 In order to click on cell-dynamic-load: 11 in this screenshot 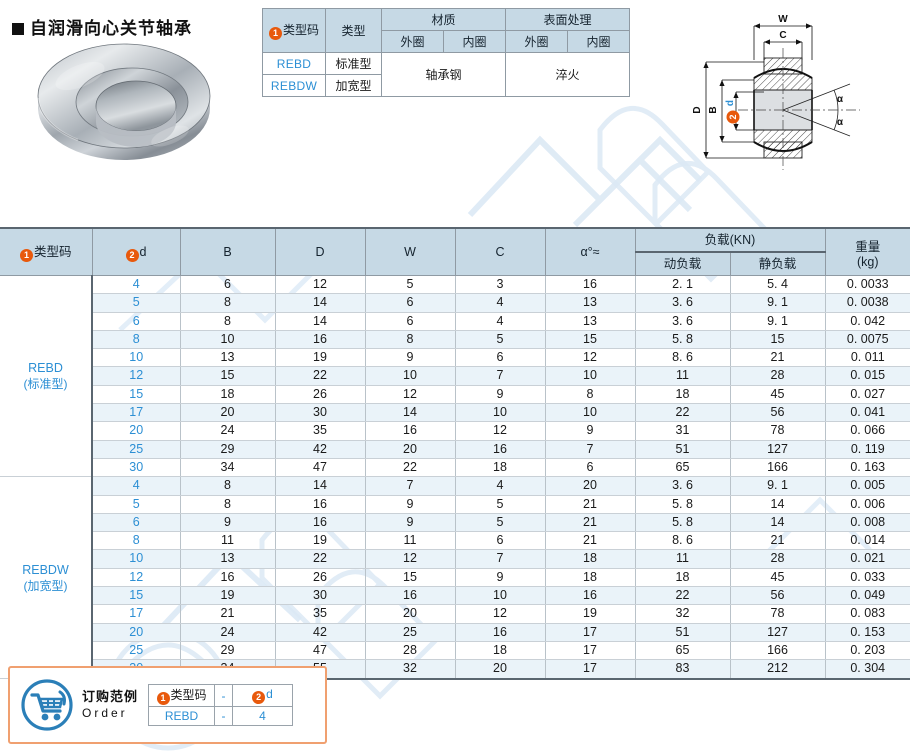, I will do `click(682, 559)`.